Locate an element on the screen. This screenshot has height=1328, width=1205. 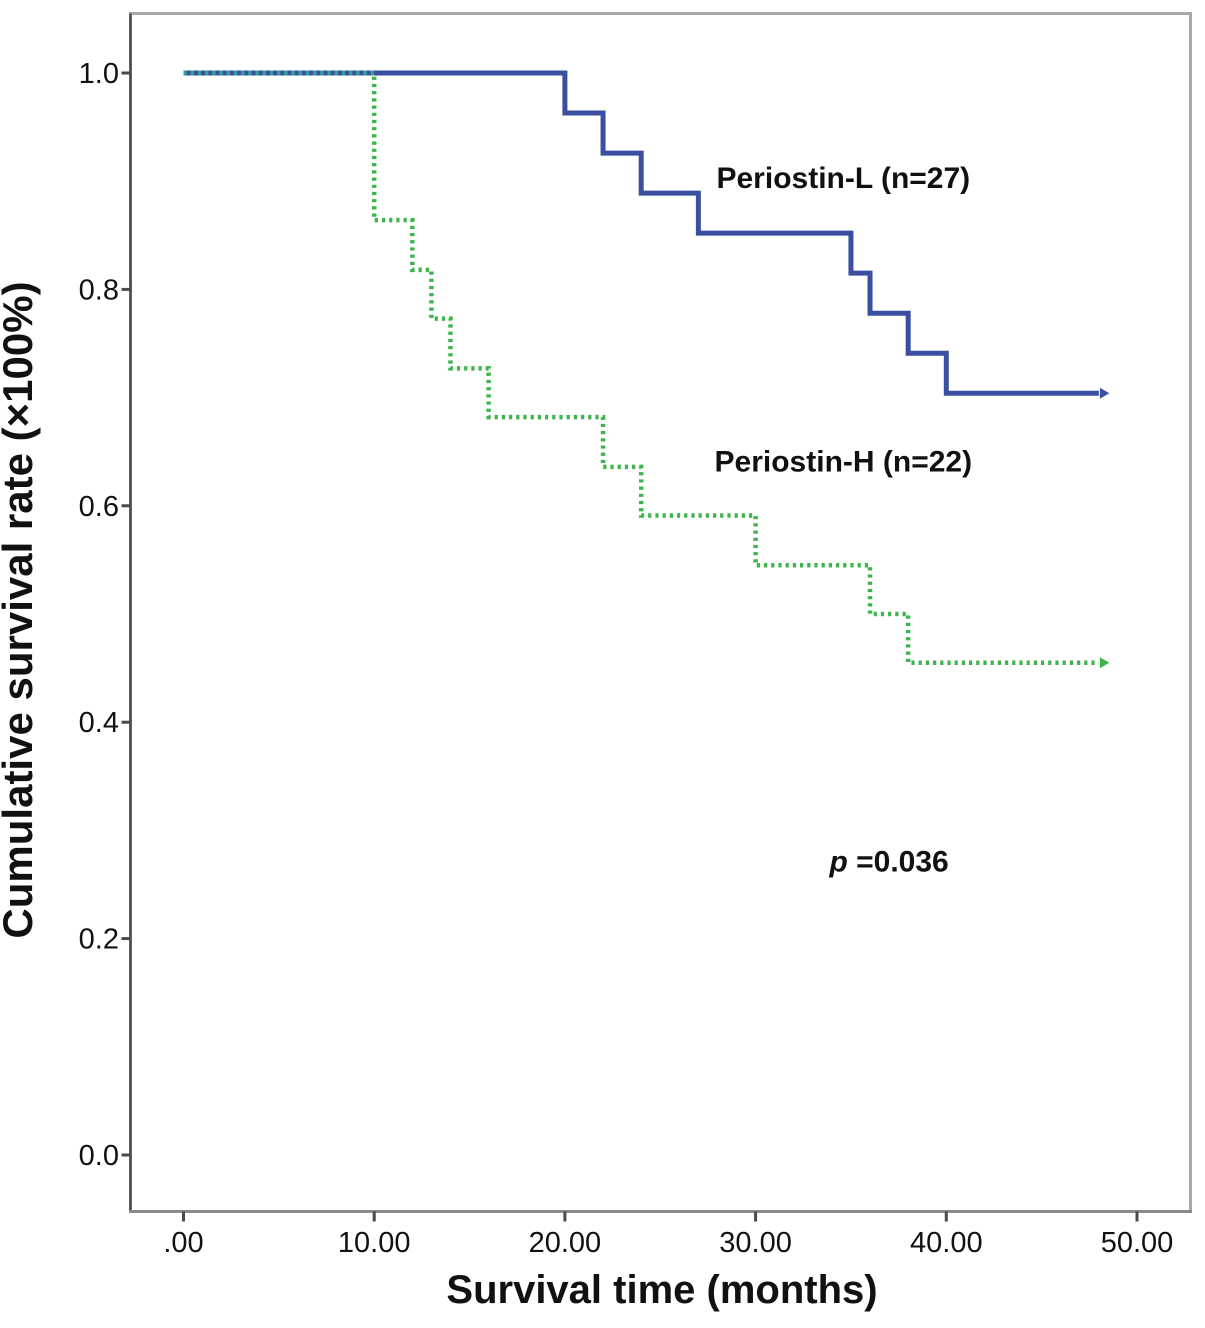
x-tick-label: 10.00 is located at coordinates (374, 1243).